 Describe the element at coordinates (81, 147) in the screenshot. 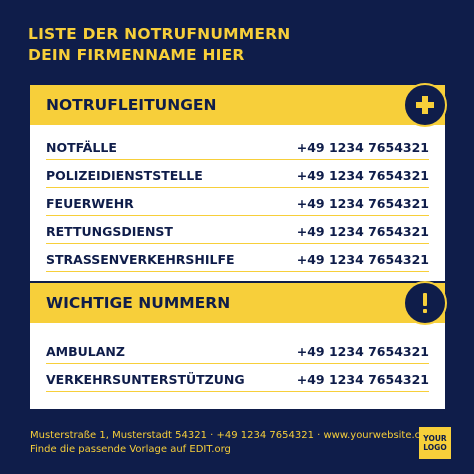

I see `row-label: NOTFÄLLE` at that location.